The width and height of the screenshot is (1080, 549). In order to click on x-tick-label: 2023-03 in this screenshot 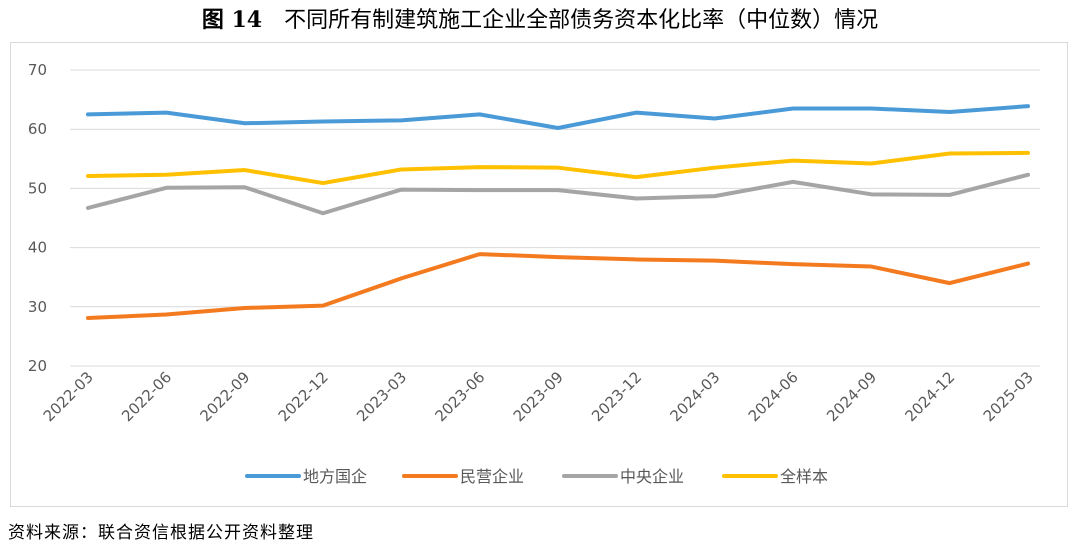, I will do `click(381, 396)`.